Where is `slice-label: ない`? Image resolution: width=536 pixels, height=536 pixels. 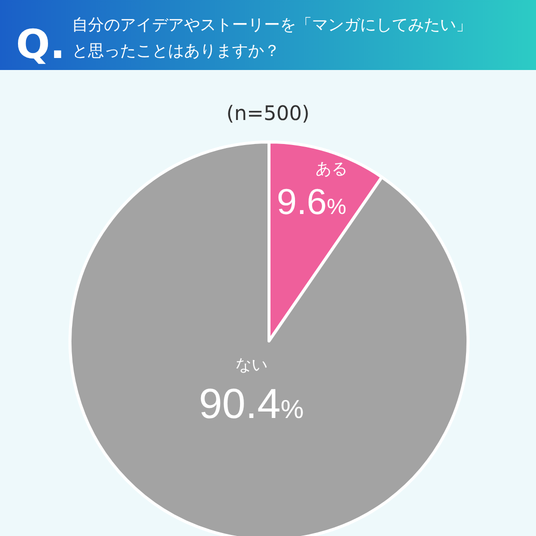 slice-label: ない is located at coordinates (251, 364).